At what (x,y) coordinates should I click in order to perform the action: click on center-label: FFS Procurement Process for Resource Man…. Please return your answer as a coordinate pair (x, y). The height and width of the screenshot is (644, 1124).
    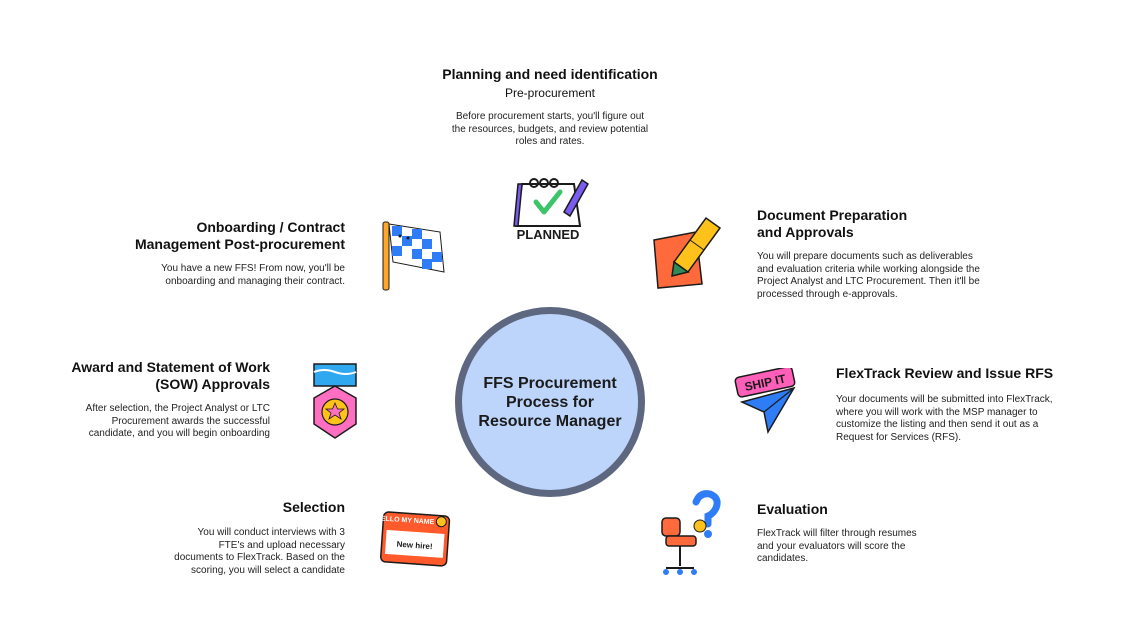
    Looking at the image, I should click on (550, 402).